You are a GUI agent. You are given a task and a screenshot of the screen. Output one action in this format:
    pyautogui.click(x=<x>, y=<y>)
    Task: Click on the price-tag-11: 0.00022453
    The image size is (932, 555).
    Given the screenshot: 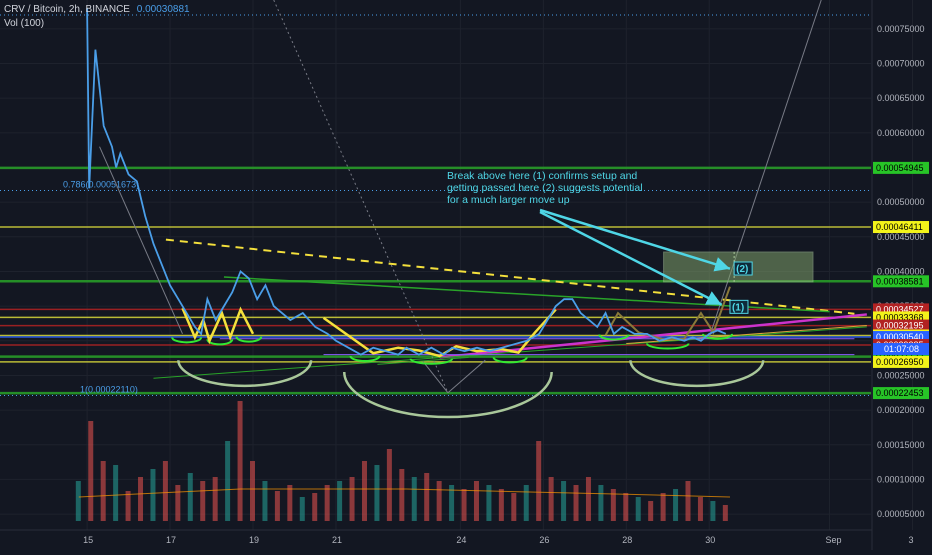 What is the action you would take?
    pyautogui.click(x=900, y=393)
    